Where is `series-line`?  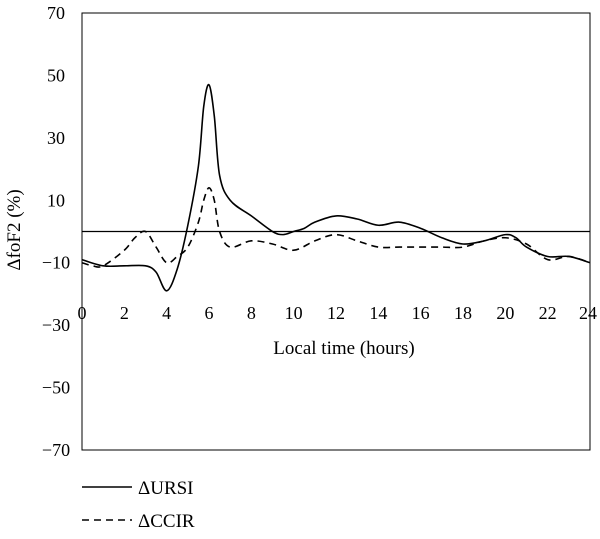
series-line is located at coordinates (336, 227).